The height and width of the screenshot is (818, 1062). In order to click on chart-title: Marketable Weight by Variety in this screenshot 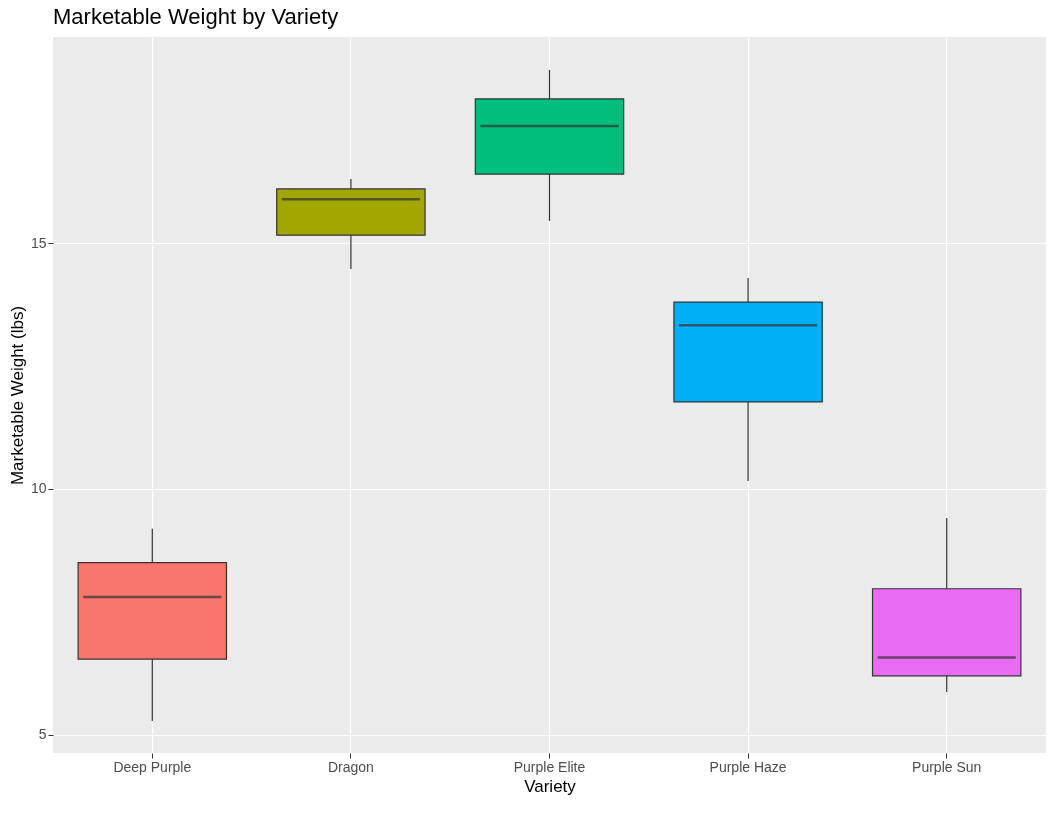, I will do `click(196, 16)`.